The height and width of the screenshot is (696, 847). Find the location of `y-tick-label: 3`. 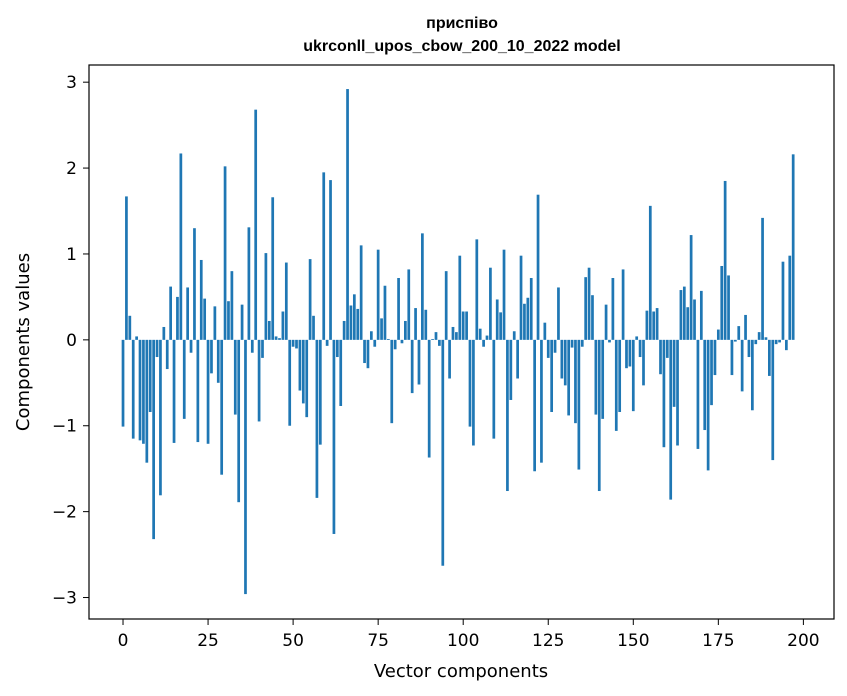

y-tick-label: 3 is located at coordinates (71, 83).